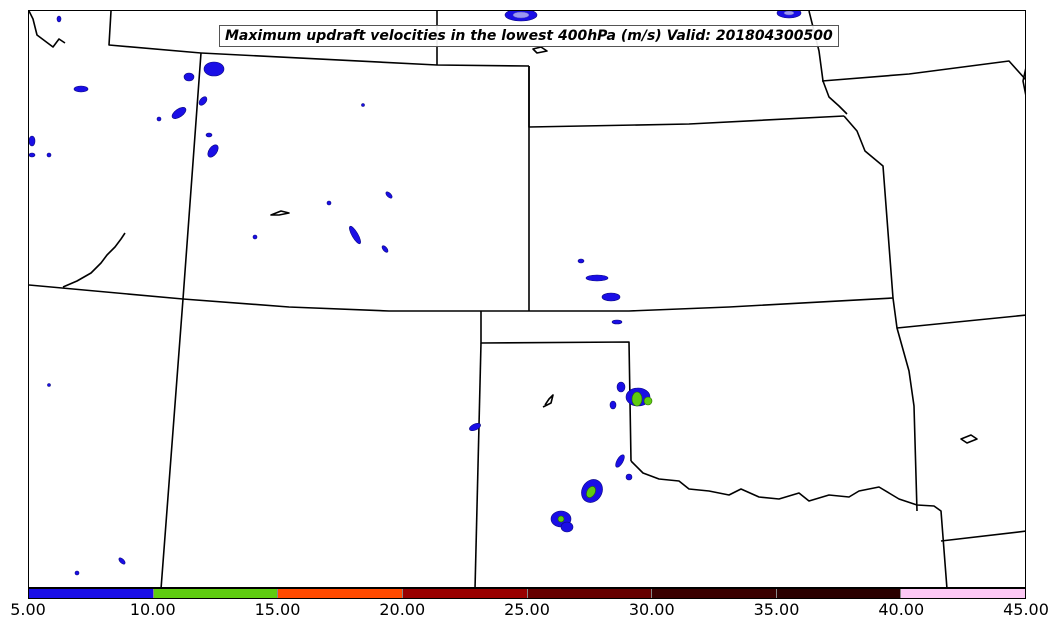  I want to click on colorbar-tick-label: 25.00, so click(527, 609).